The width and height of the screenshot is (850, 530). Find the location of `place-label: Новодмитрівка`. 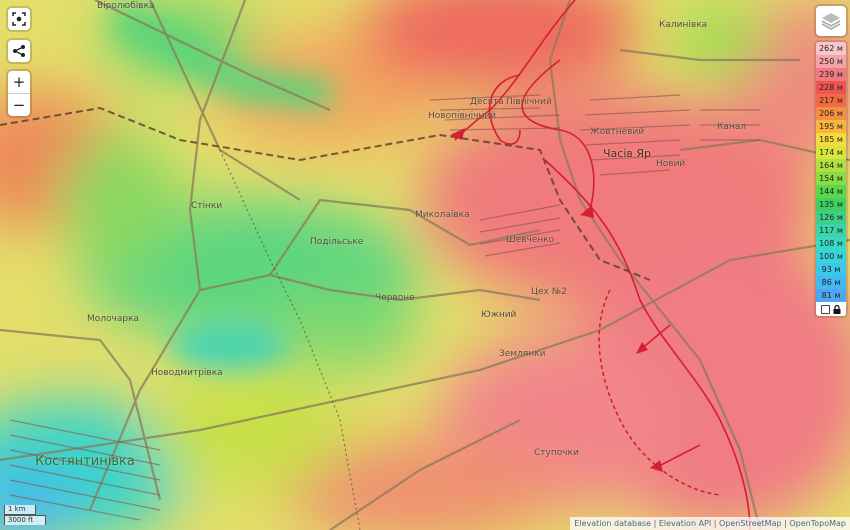

place-label: Новодмитрівка is located at coordinates (187, 373).